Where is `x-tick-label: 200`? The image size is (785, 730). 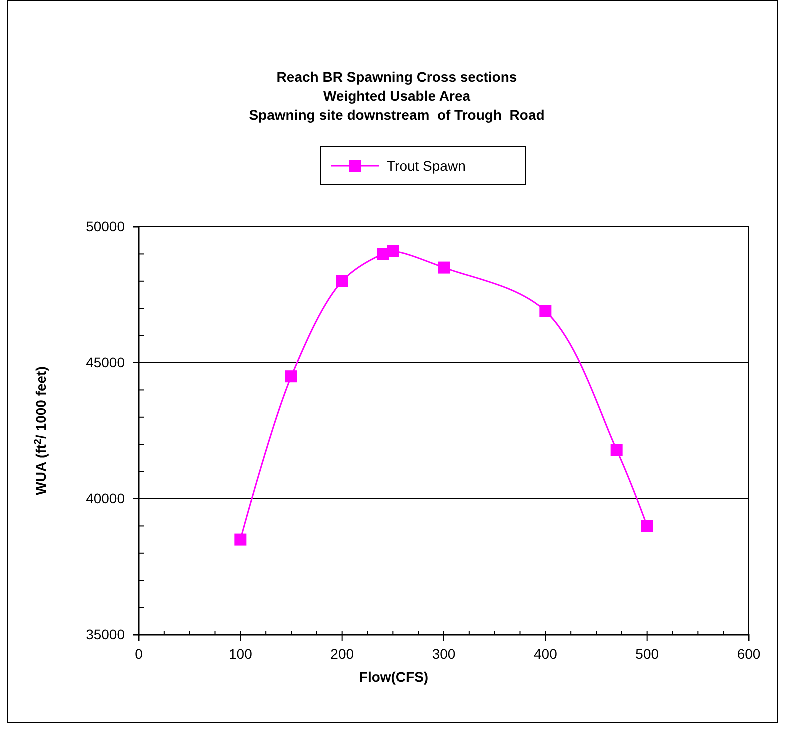 x-tick-label: 200 is located at coordinates (342, 654).